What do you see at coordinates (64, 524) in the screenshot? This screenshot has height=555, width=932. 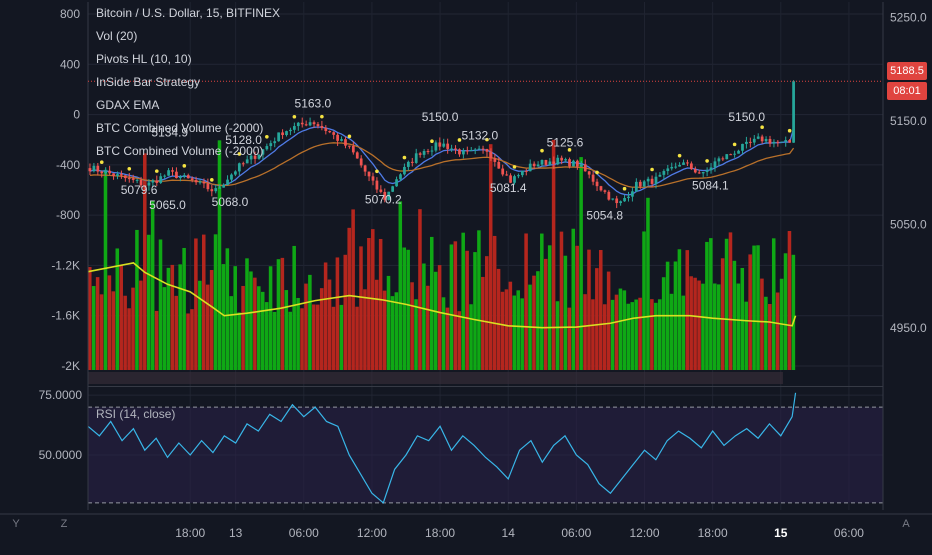 I see `z-axis-button: Z` at bounding box center [64, 524].